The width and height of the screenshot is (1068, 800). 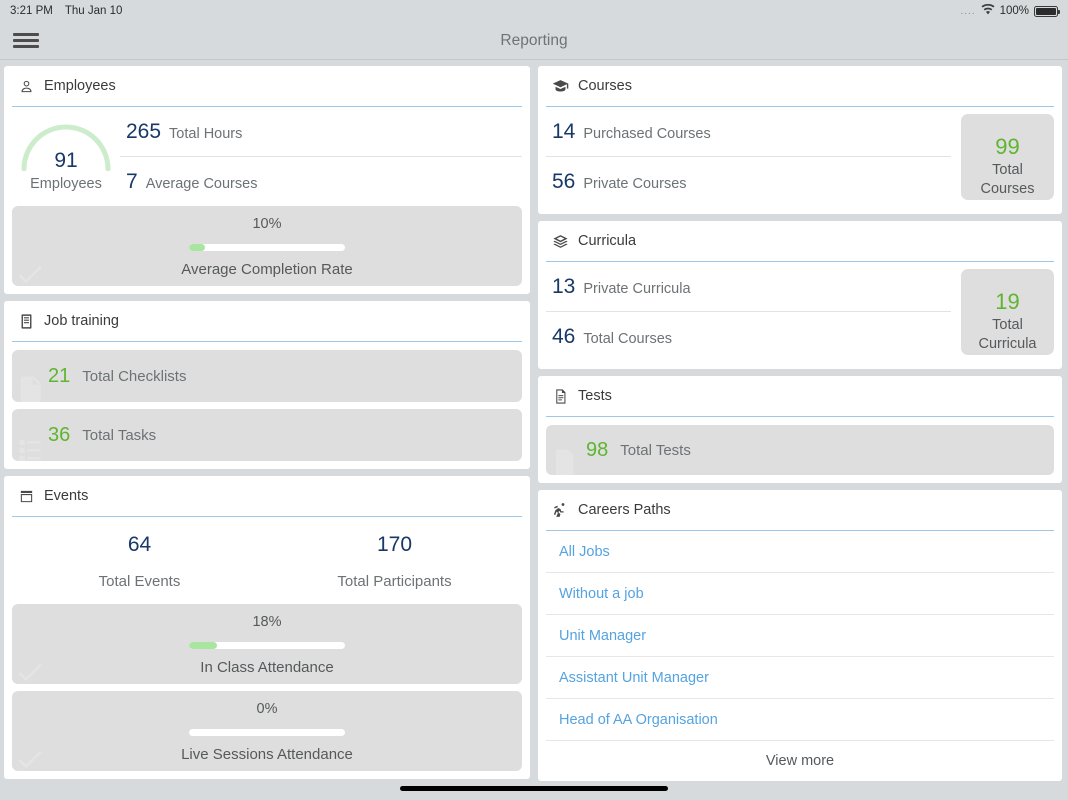 What do you see at coordinates (534, 788) in the screenshot?
I see `home-indicator` at bounding box center [534, 788].